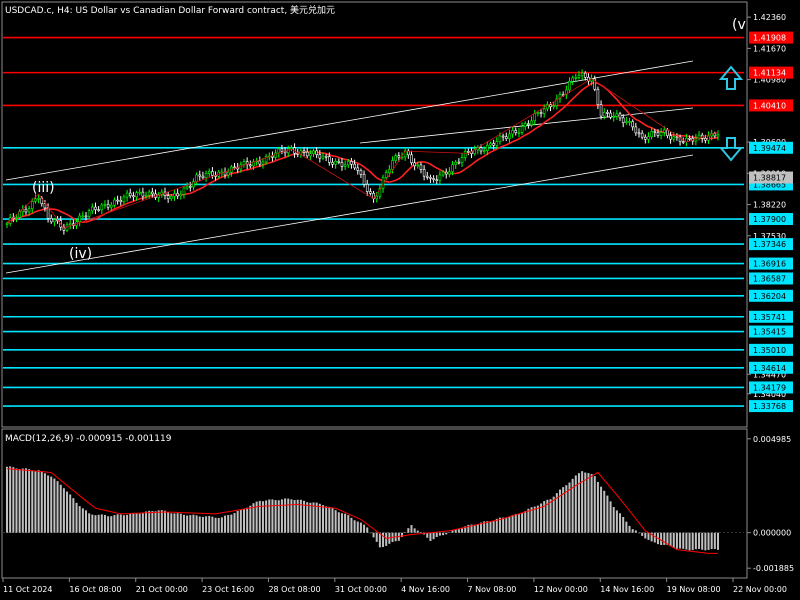 The height and width of the screenshot is (600, 800). Describe the element at coordinates (361, 589) in the screenshot. I see `time-tick-label: 31 Oct 00:00` at that location.